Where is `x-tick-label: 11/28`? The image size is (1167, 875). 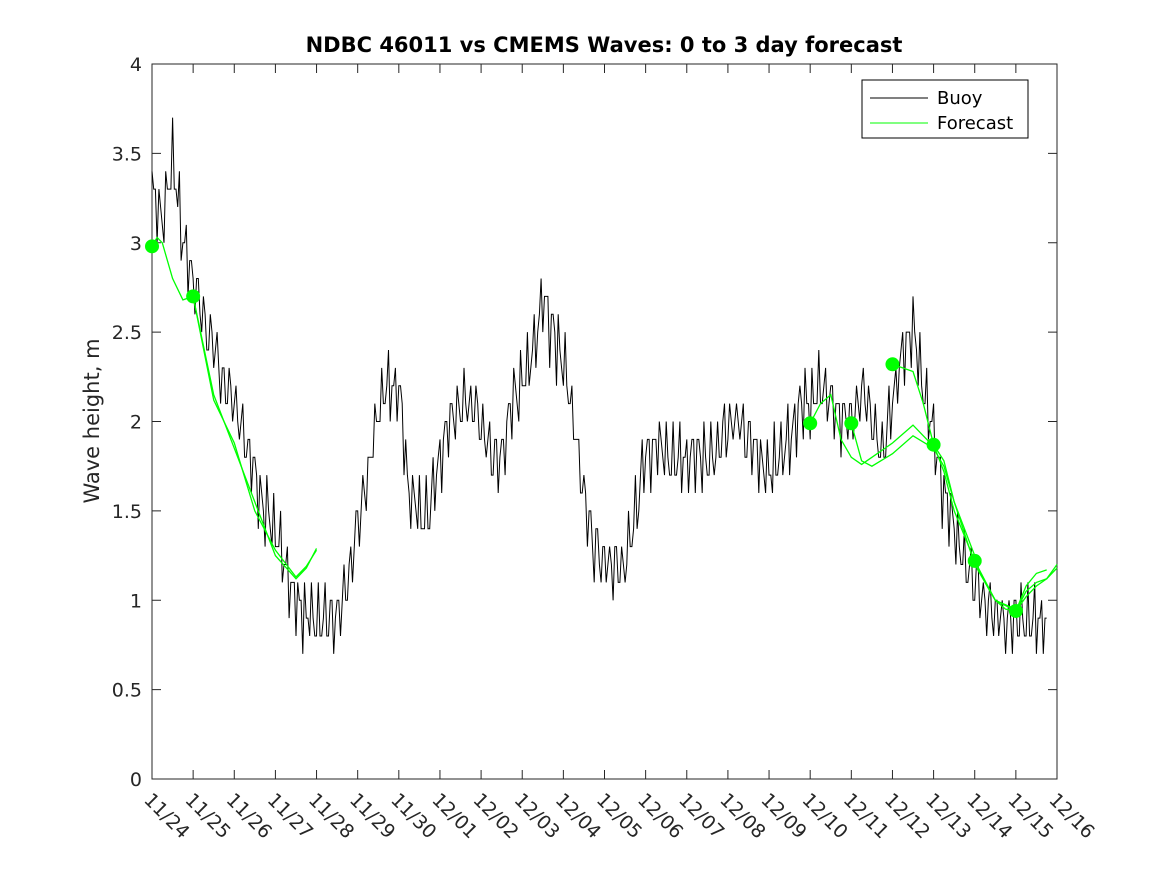 x-tick-label: 11/28 is located at coordinates (331, 816).